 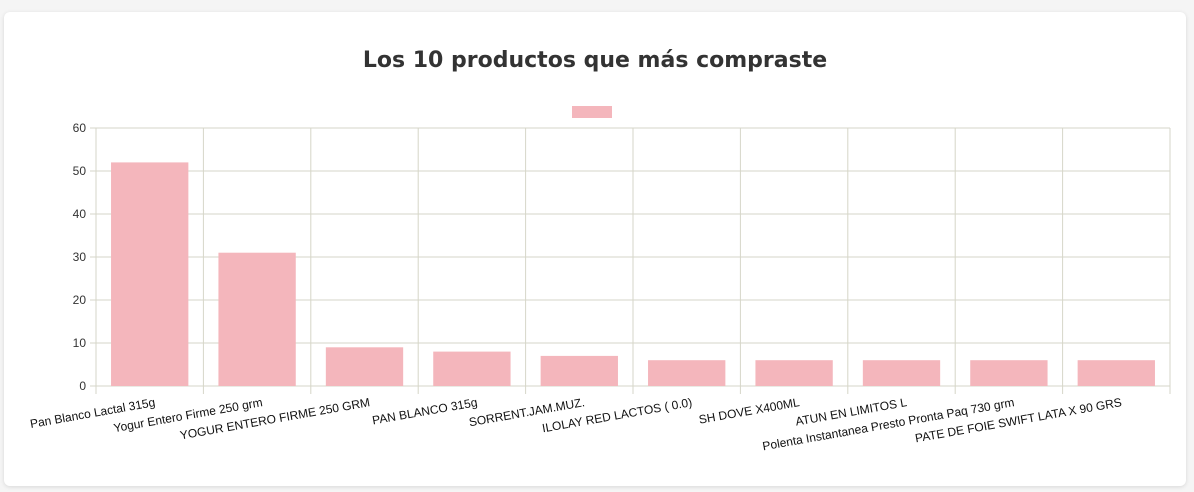 What do you see at coordinates (749, 411) in the screenshot?
I see `x-tick-label: SH DOVE X400ML` at bounding box center [749, 411].